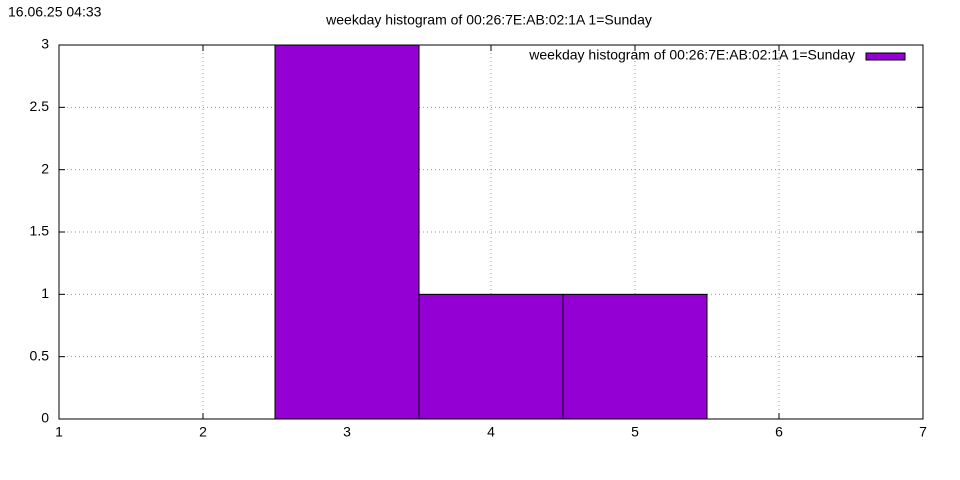 The height and width of the screenshot is (480, 960). What do you see at coordinates (923, 432) in the screenshot?
I see `x-tick-label: 7` at bounding box center [923, 432].